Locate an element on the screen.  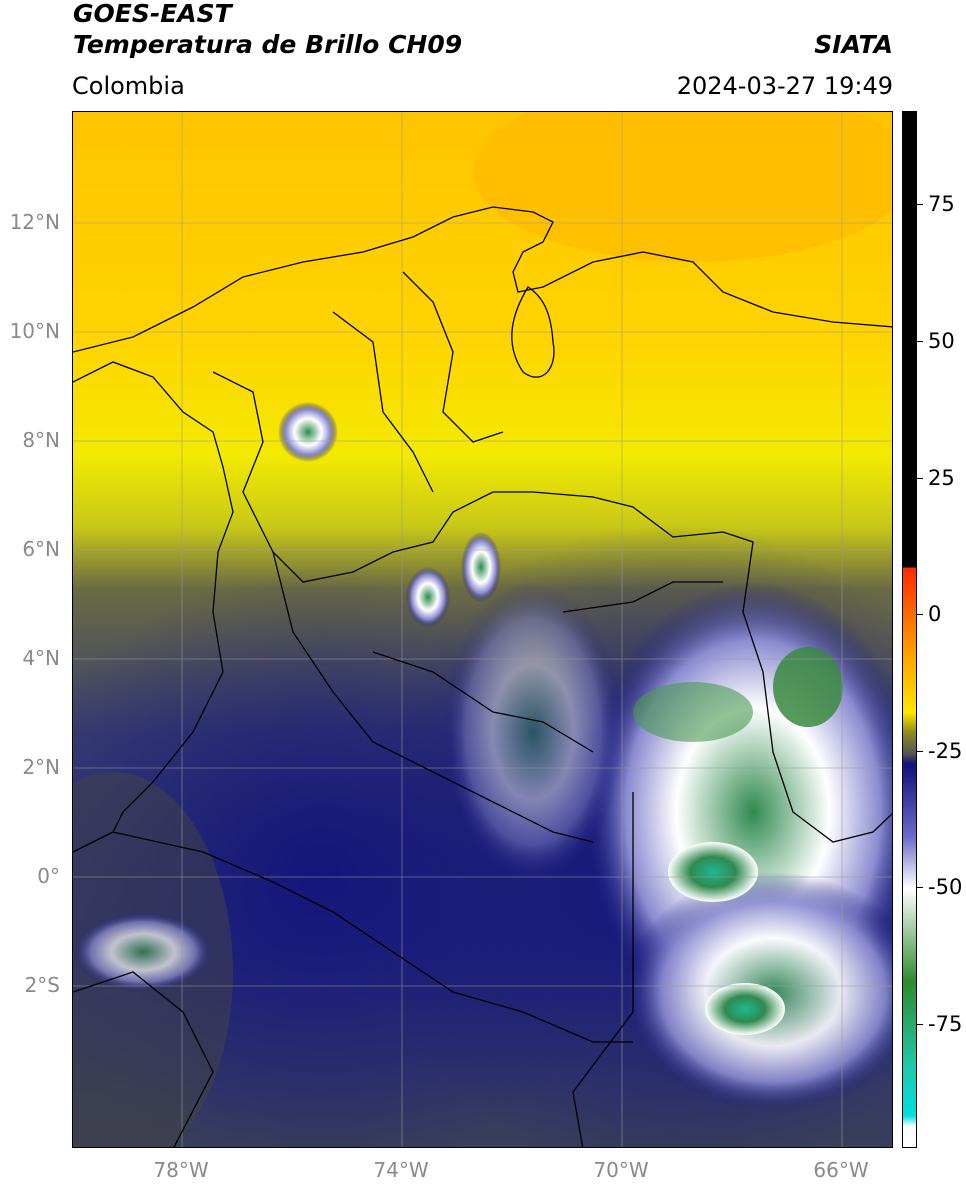
title-satellite: GOES-EAST is located at coordinates (152, 14).